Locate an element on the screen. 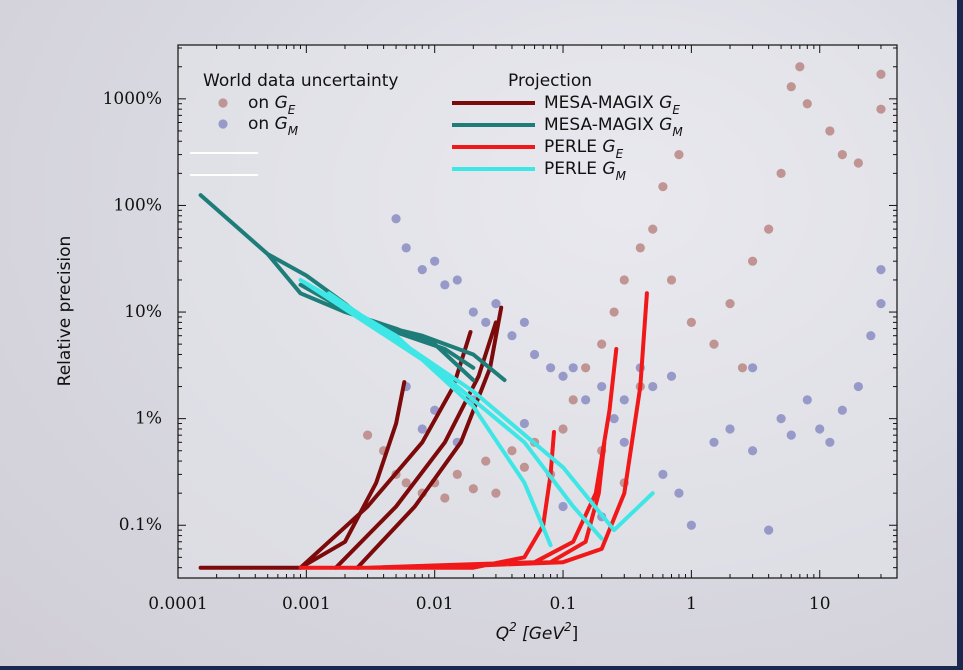 This screenshot has height=670, width=963. x-tick-label: 10 is located at coordinates (820, 604).